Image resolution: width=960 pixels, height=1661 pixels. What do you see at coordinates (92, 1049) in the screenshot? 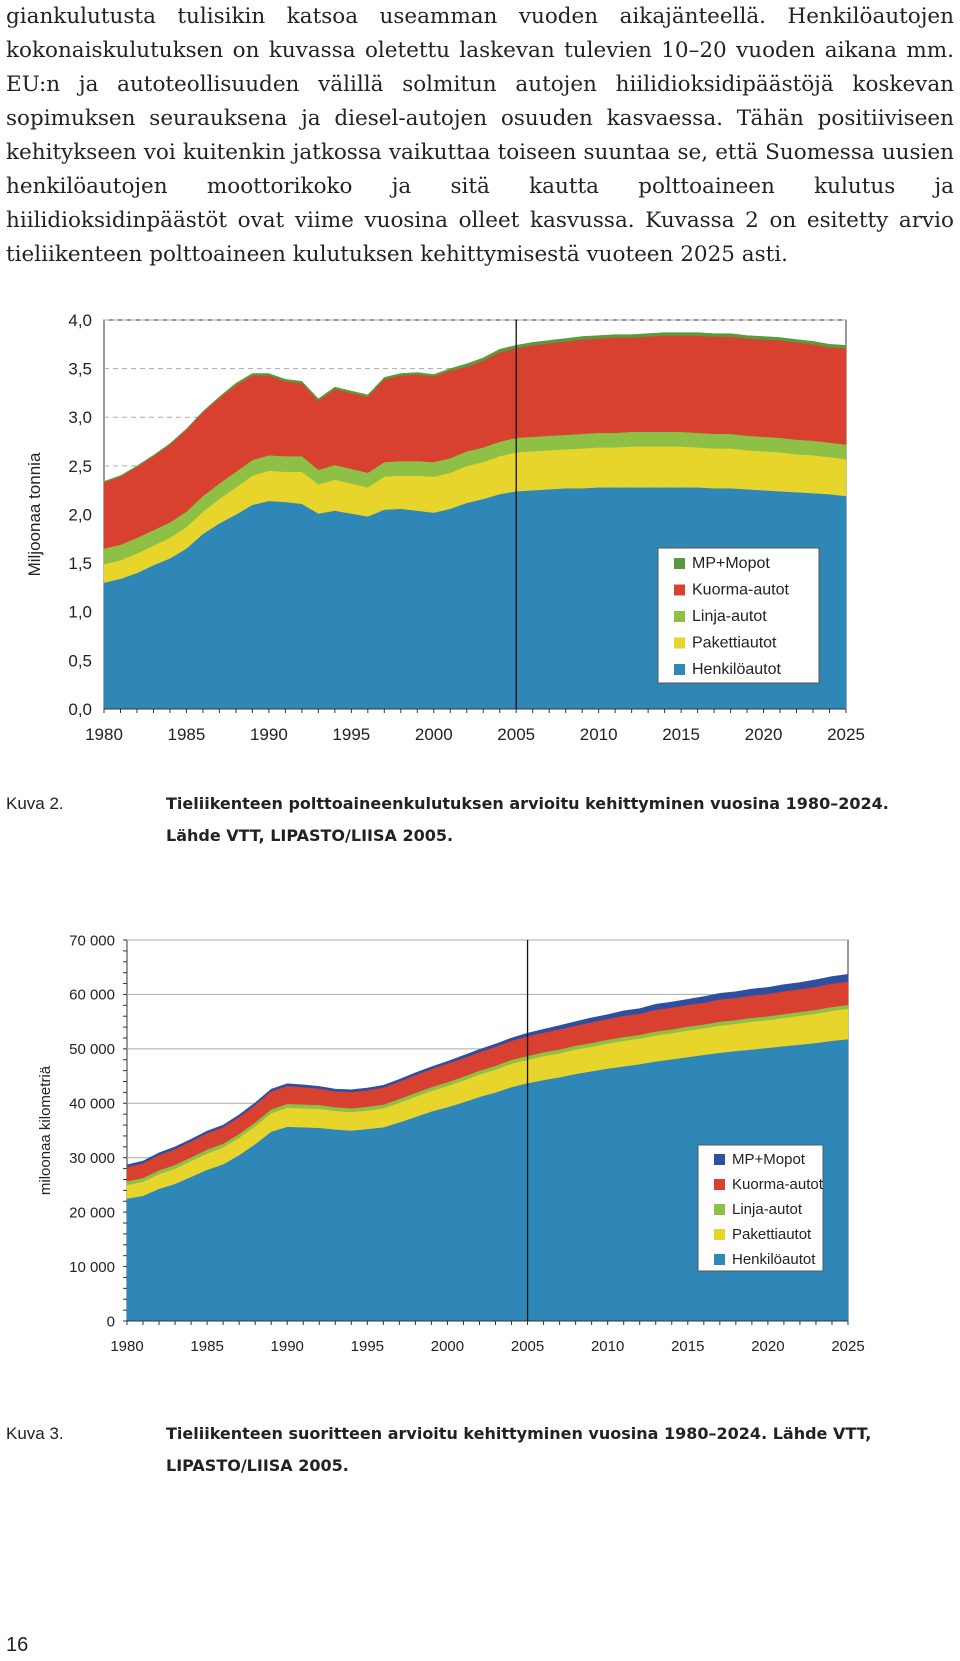
I see `y-tick-label: 50 000` at bounding box center [92, 1049].